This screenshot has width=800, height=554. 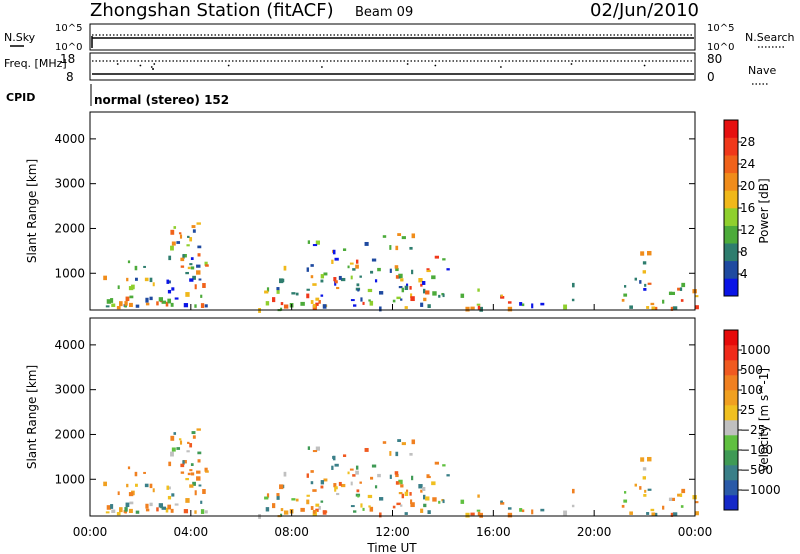 I want to click on freq-left-tick-top: 18, so click(x=67, y=59).